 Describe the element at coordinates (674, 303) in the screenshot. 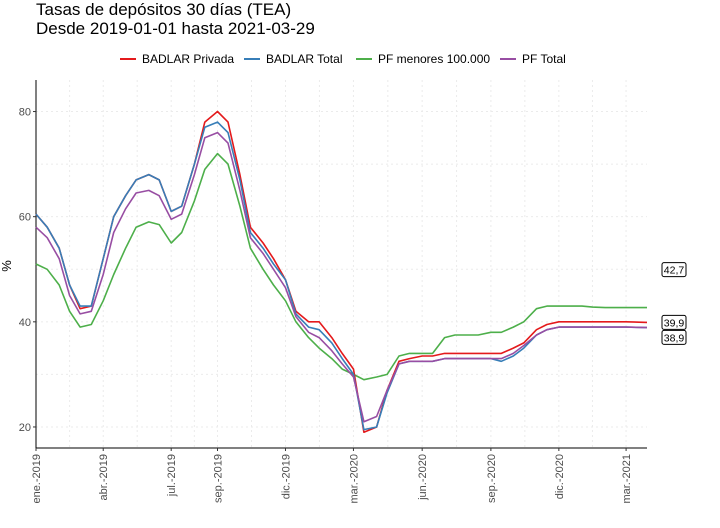

I see `end-labels: 42,7 39,9 38,9` at that location.